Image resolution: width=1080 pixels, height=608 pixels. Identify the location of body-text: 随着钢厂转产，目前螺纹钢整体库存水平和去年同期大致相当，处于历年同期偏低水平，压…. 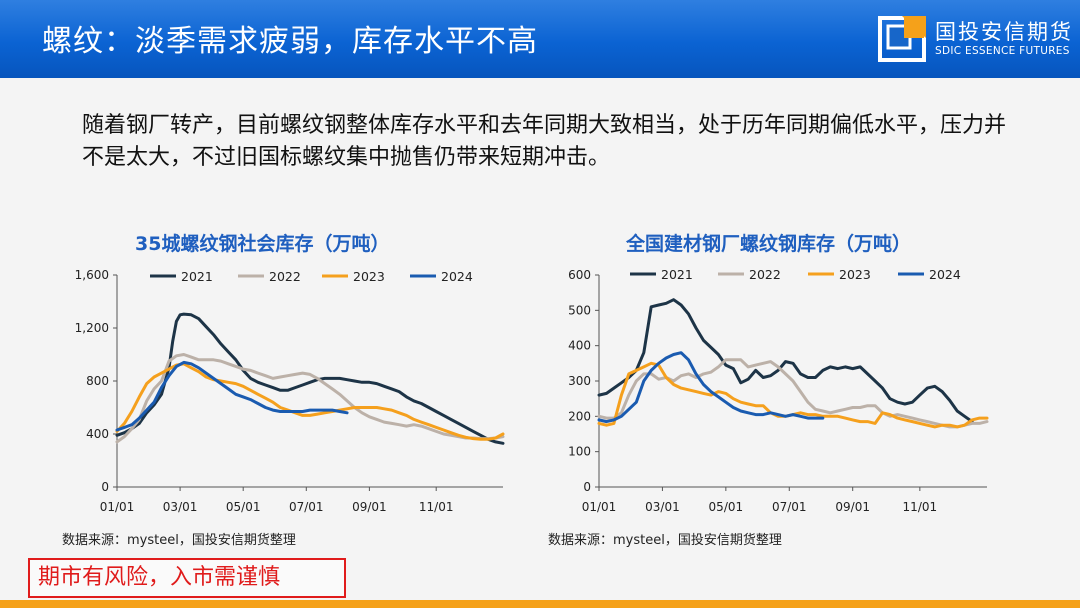
(544, 141).